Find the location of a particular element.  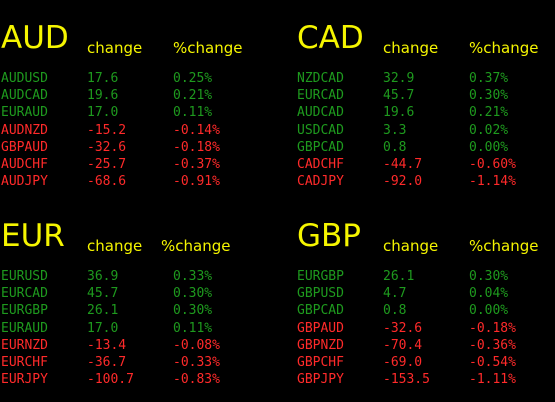

percent-change-value: -0.33% is located at coordinates (196, 362).